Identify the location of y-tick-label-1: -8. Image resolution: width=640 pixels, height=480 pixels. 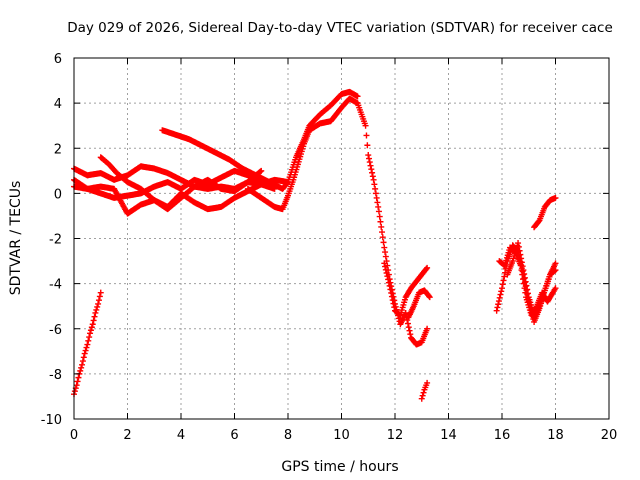
(55, 375).